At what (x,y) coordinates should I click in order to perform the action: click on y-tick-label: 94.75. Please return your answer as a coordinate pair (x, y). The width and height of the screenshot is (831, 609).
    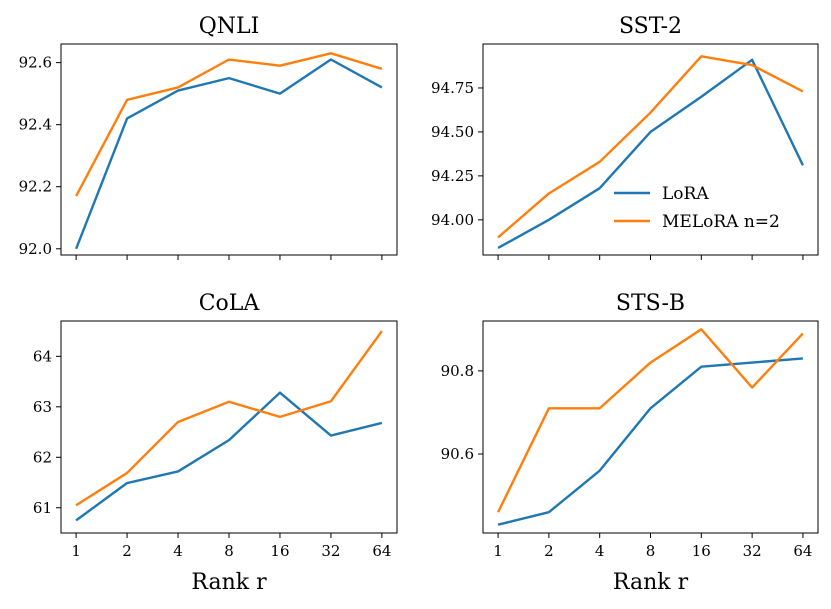
    Looking at the image, I should click on (452, 88).